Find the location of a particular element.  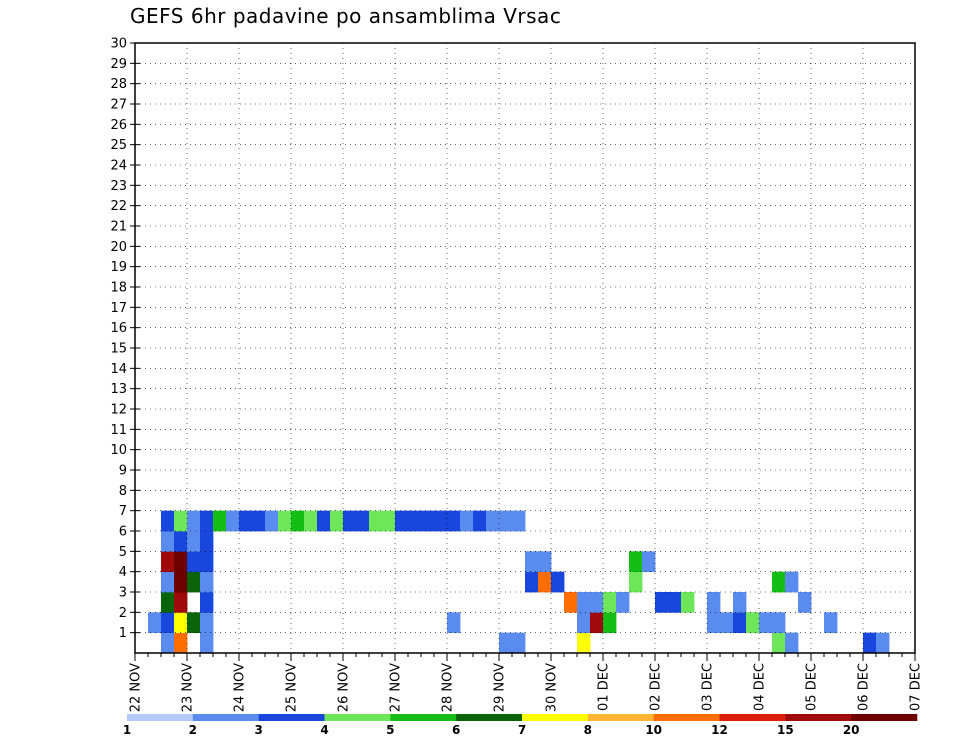

y-tick-label: 20 is located at coordinates (118, 247).